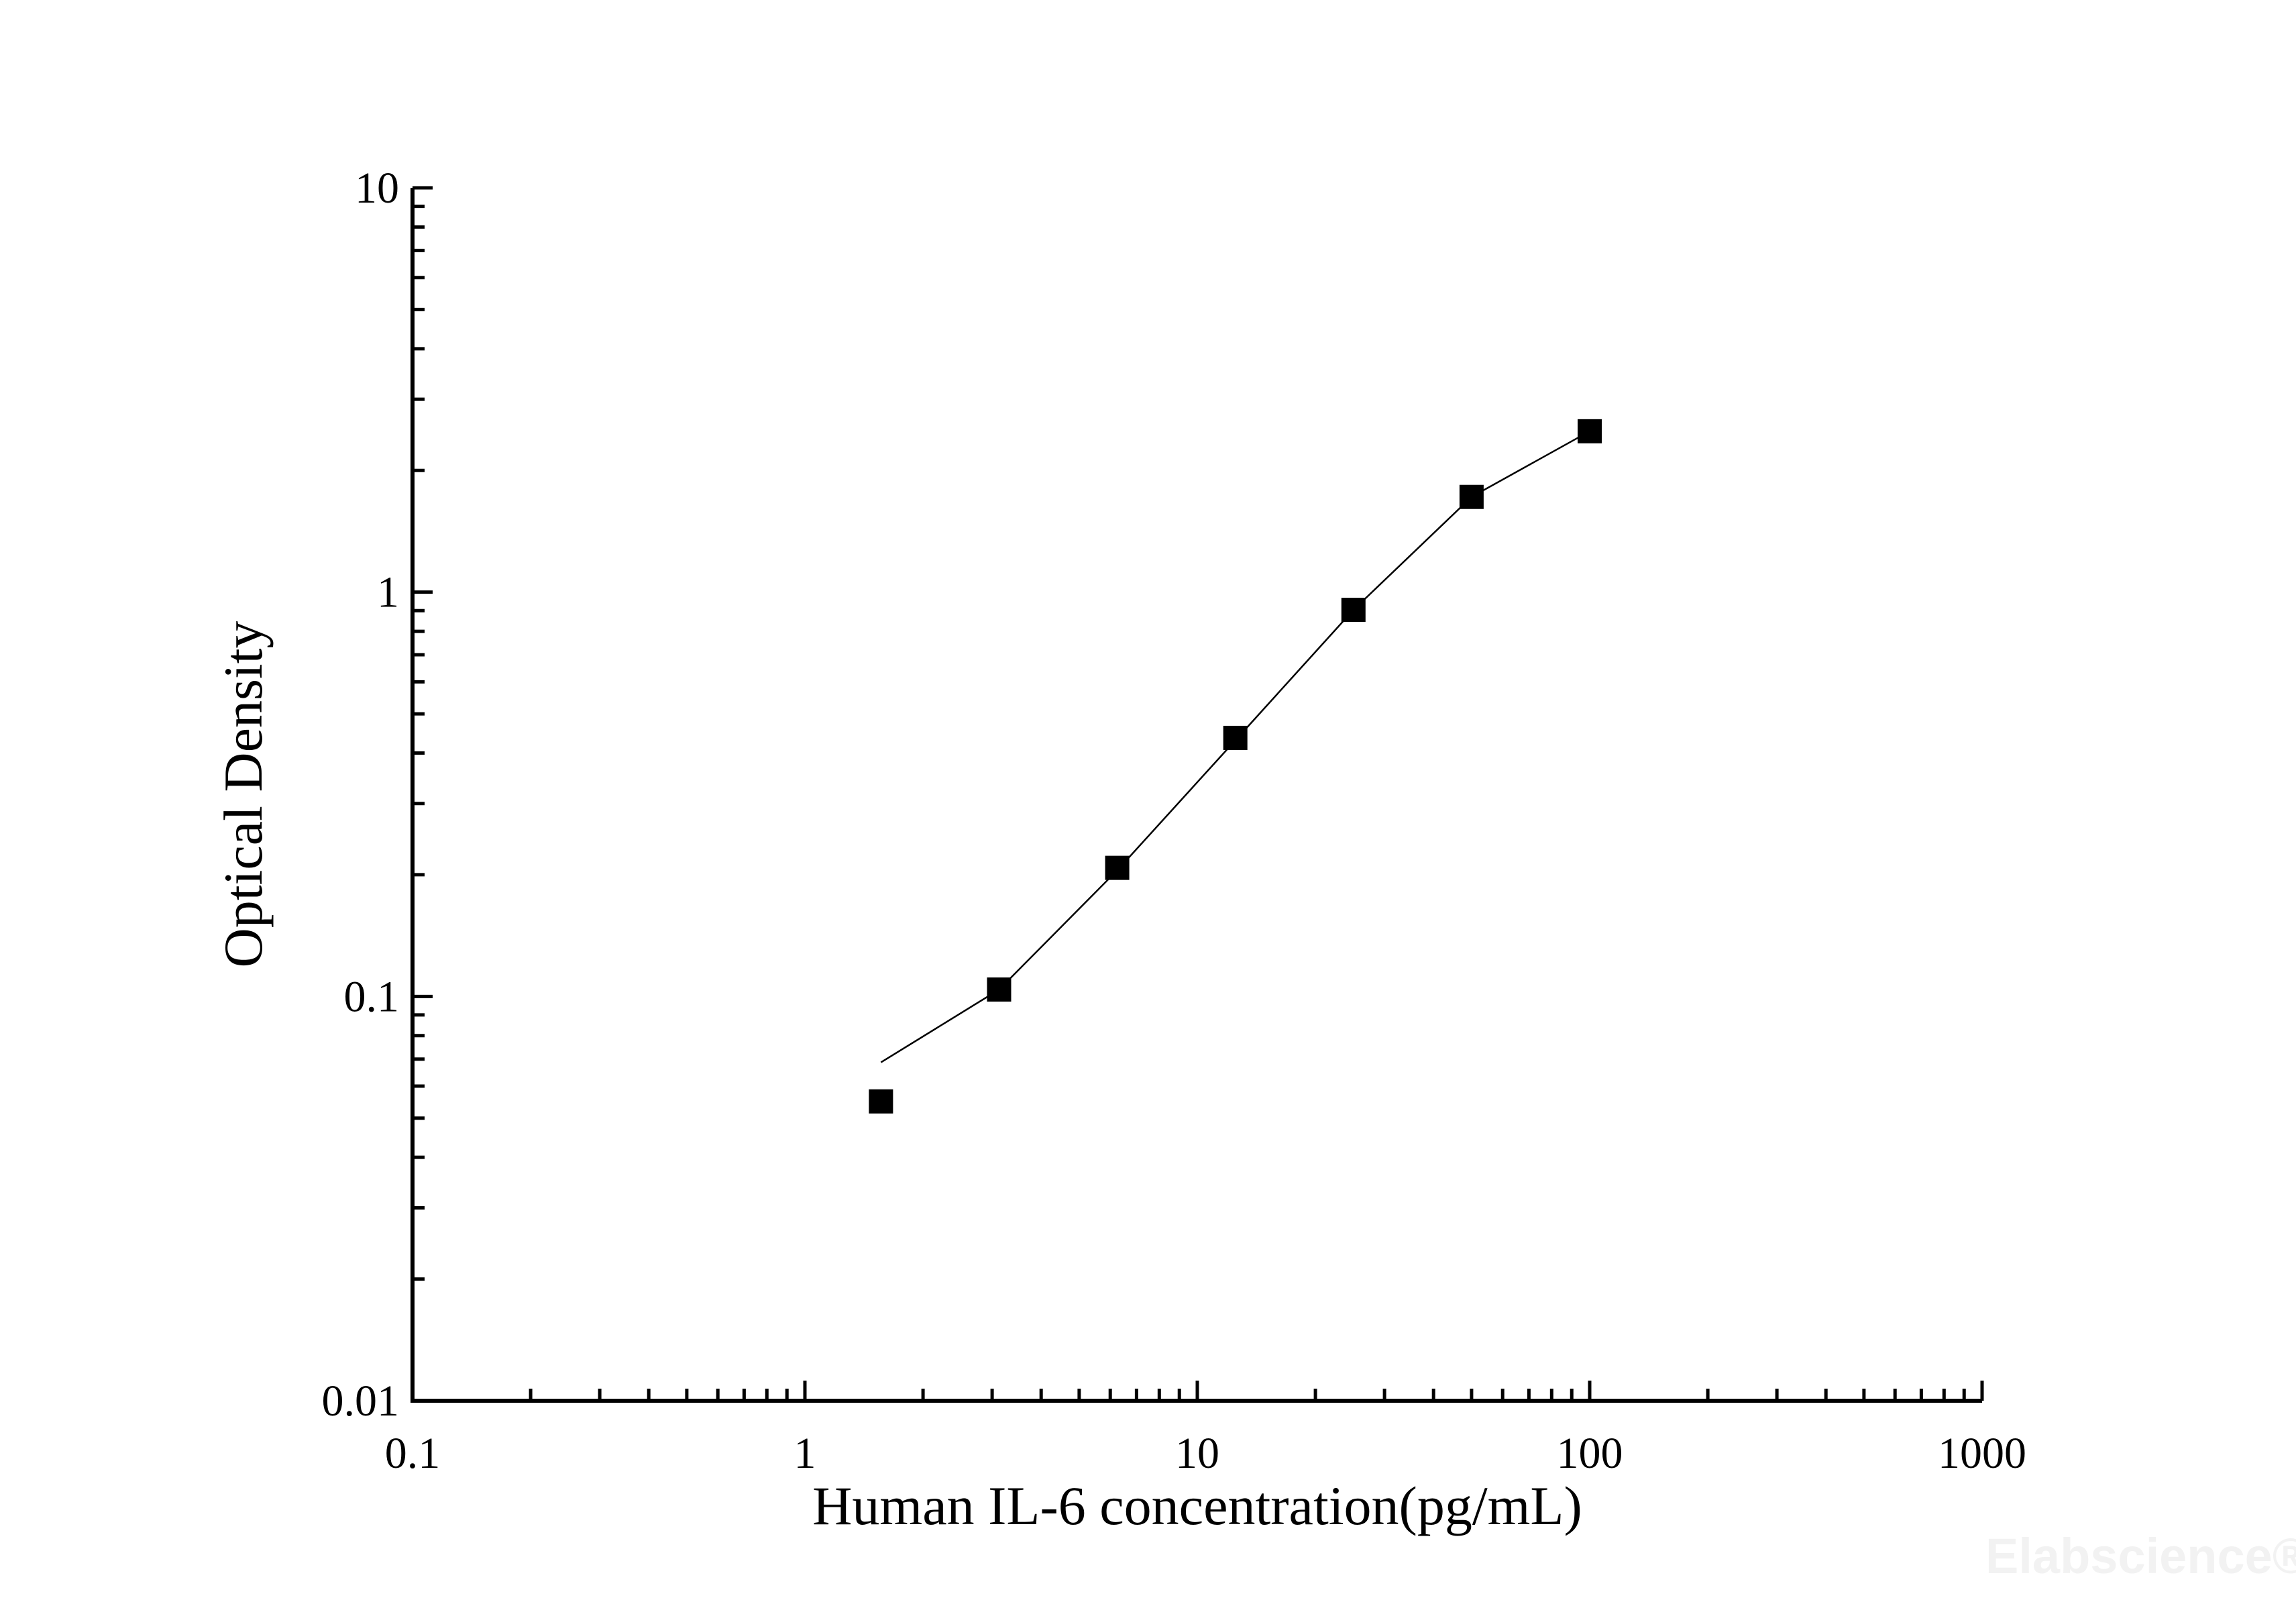 The width and height of the screenshot is (2296, 1604). What do you see at coordinates (1590, 1453) in the screenshot?
I see `x-tick-label: 100` at bounding box center [1590, 1453].